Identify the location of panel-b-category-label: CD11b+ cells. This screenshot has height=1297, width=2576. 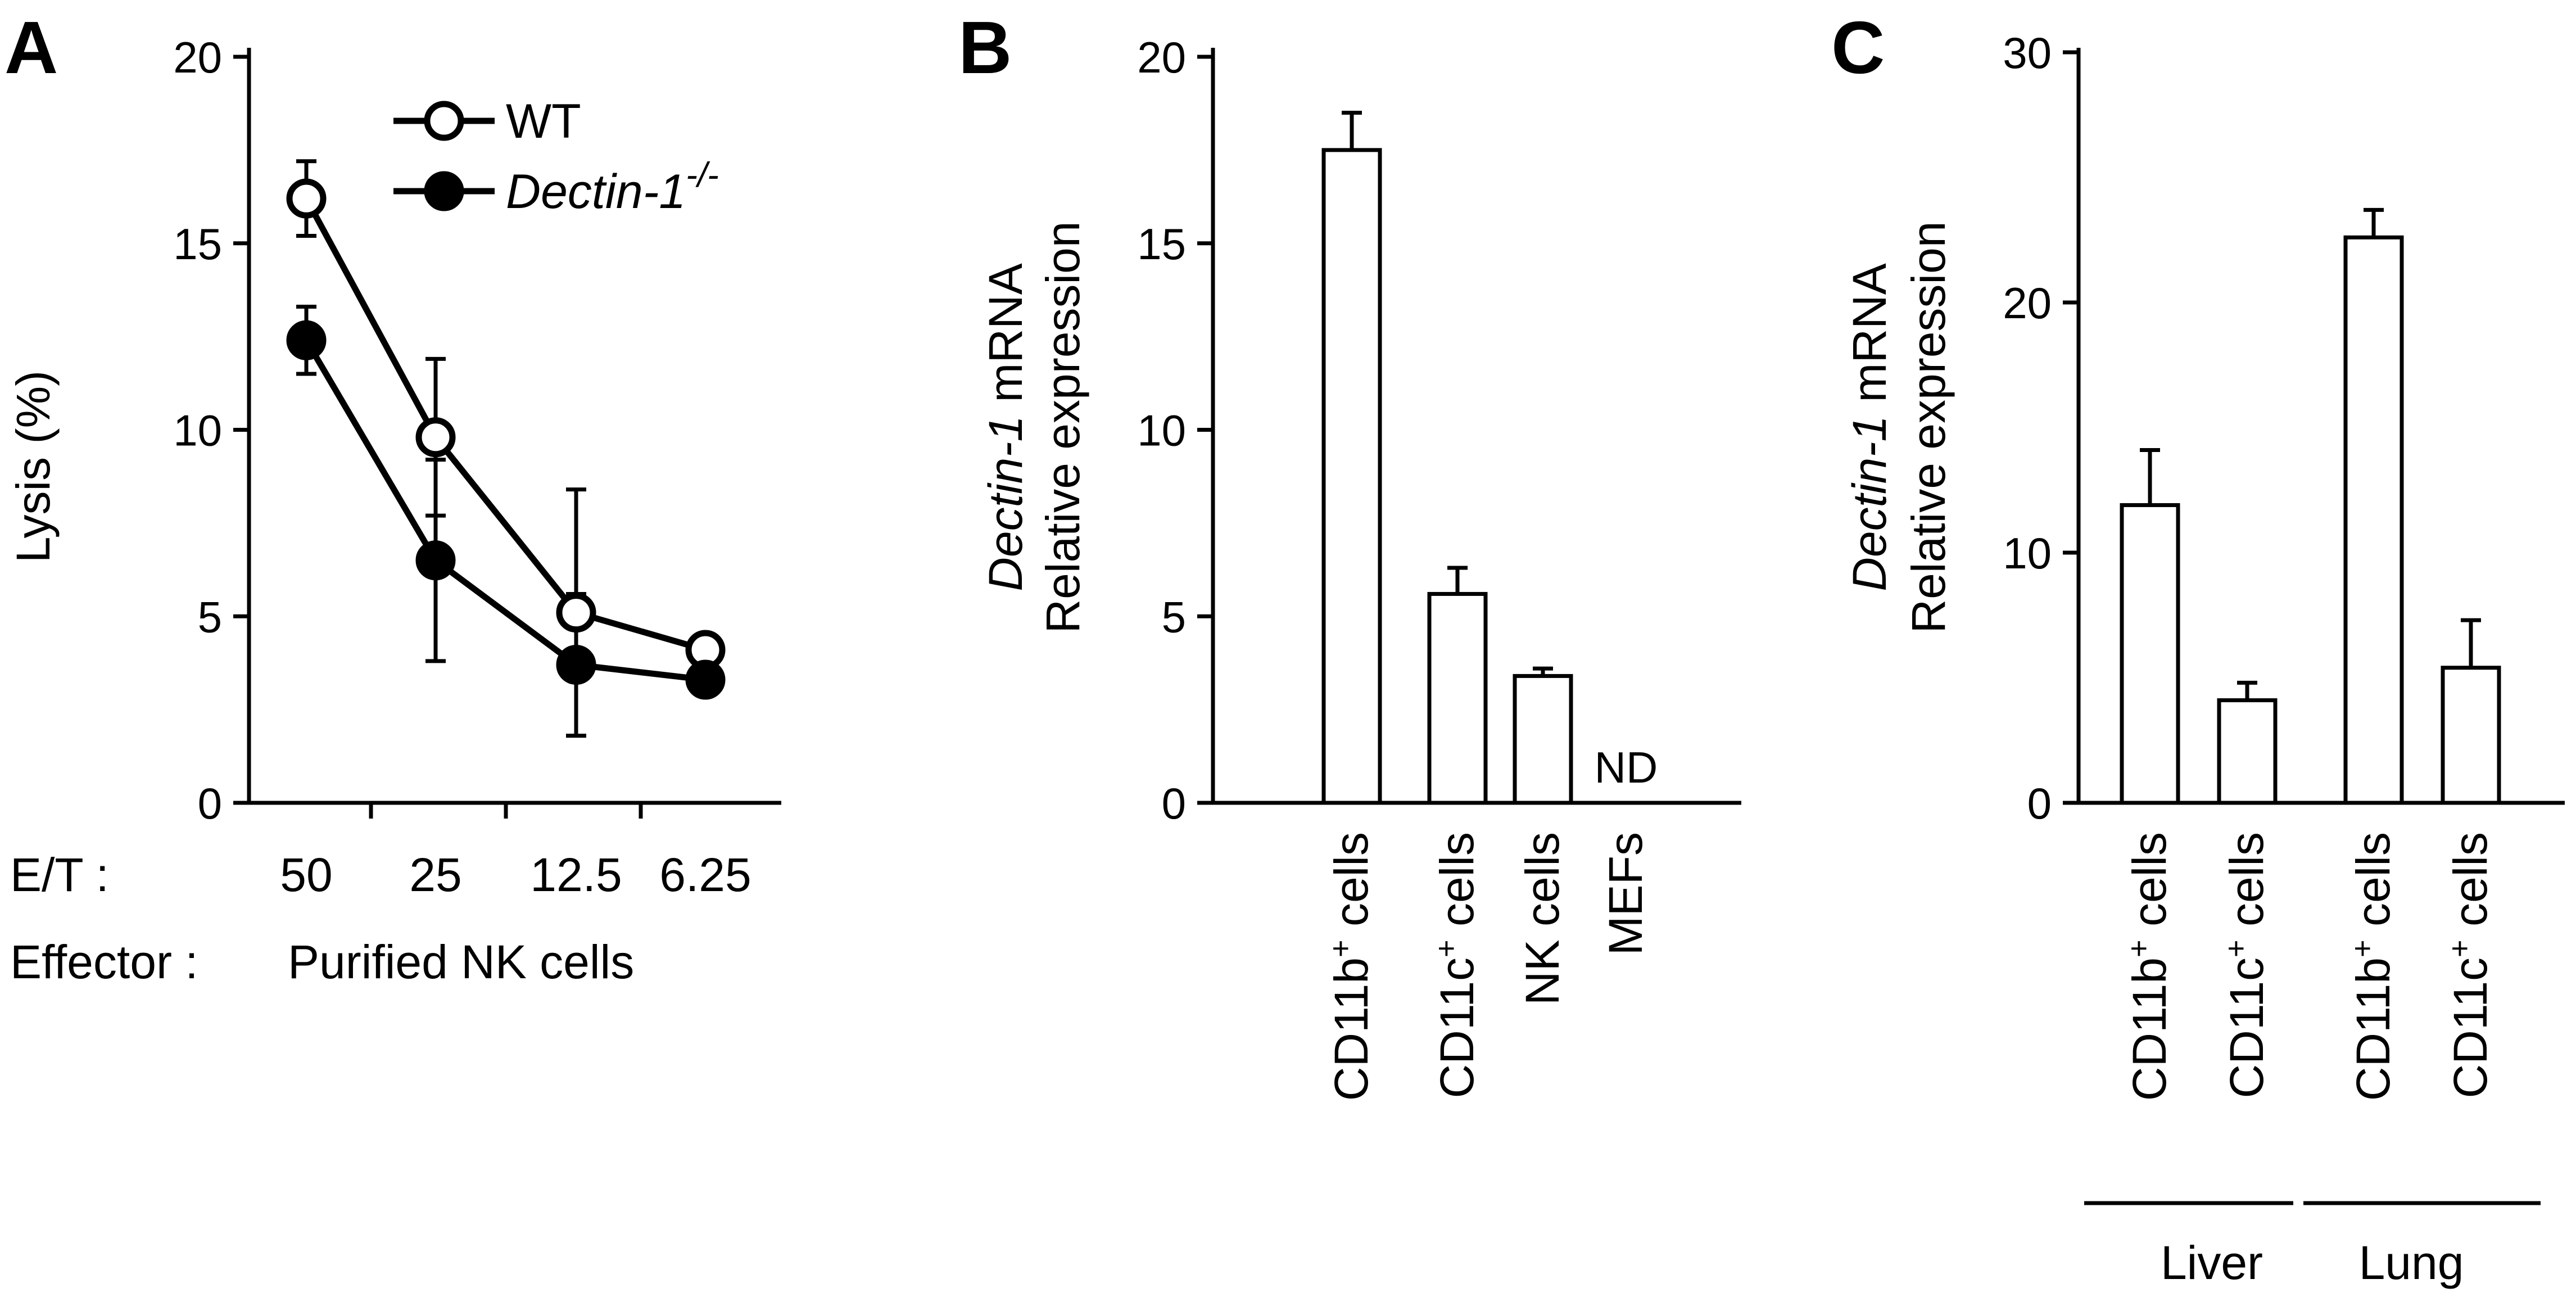
(1351, 967).